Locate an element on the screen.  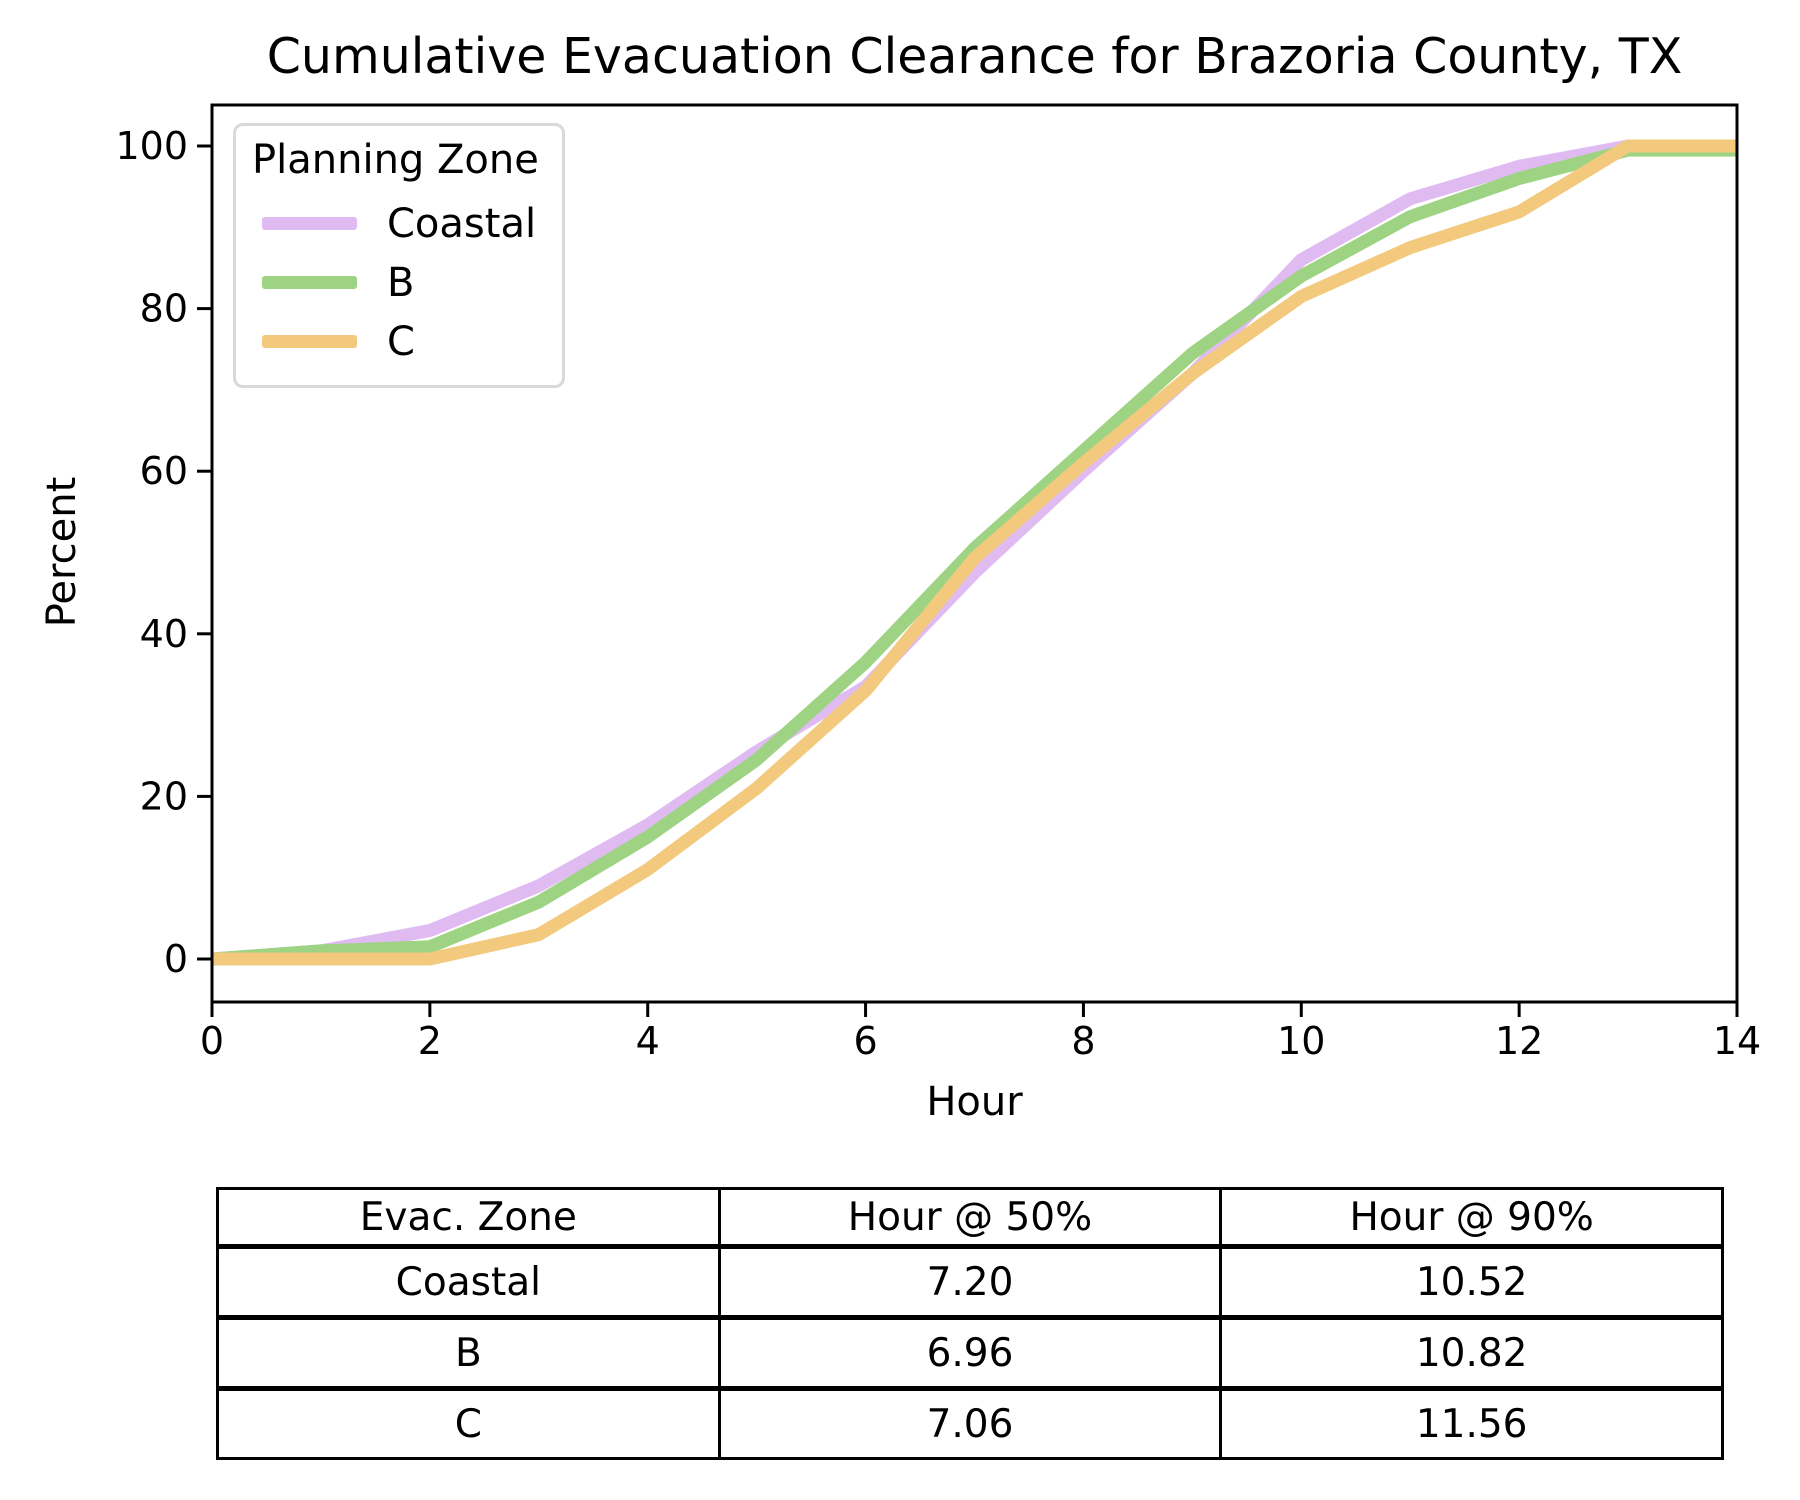
y-axis-ticks: 0 20 40 60 80 100 is located at coordinates (163, 552).